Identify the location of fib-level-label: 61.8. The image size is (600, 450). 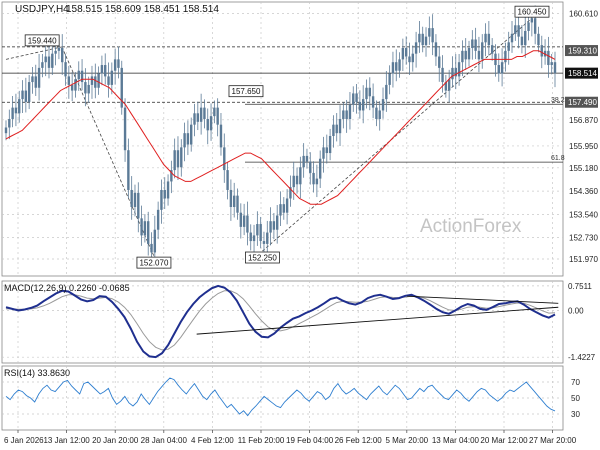
(558, 158).